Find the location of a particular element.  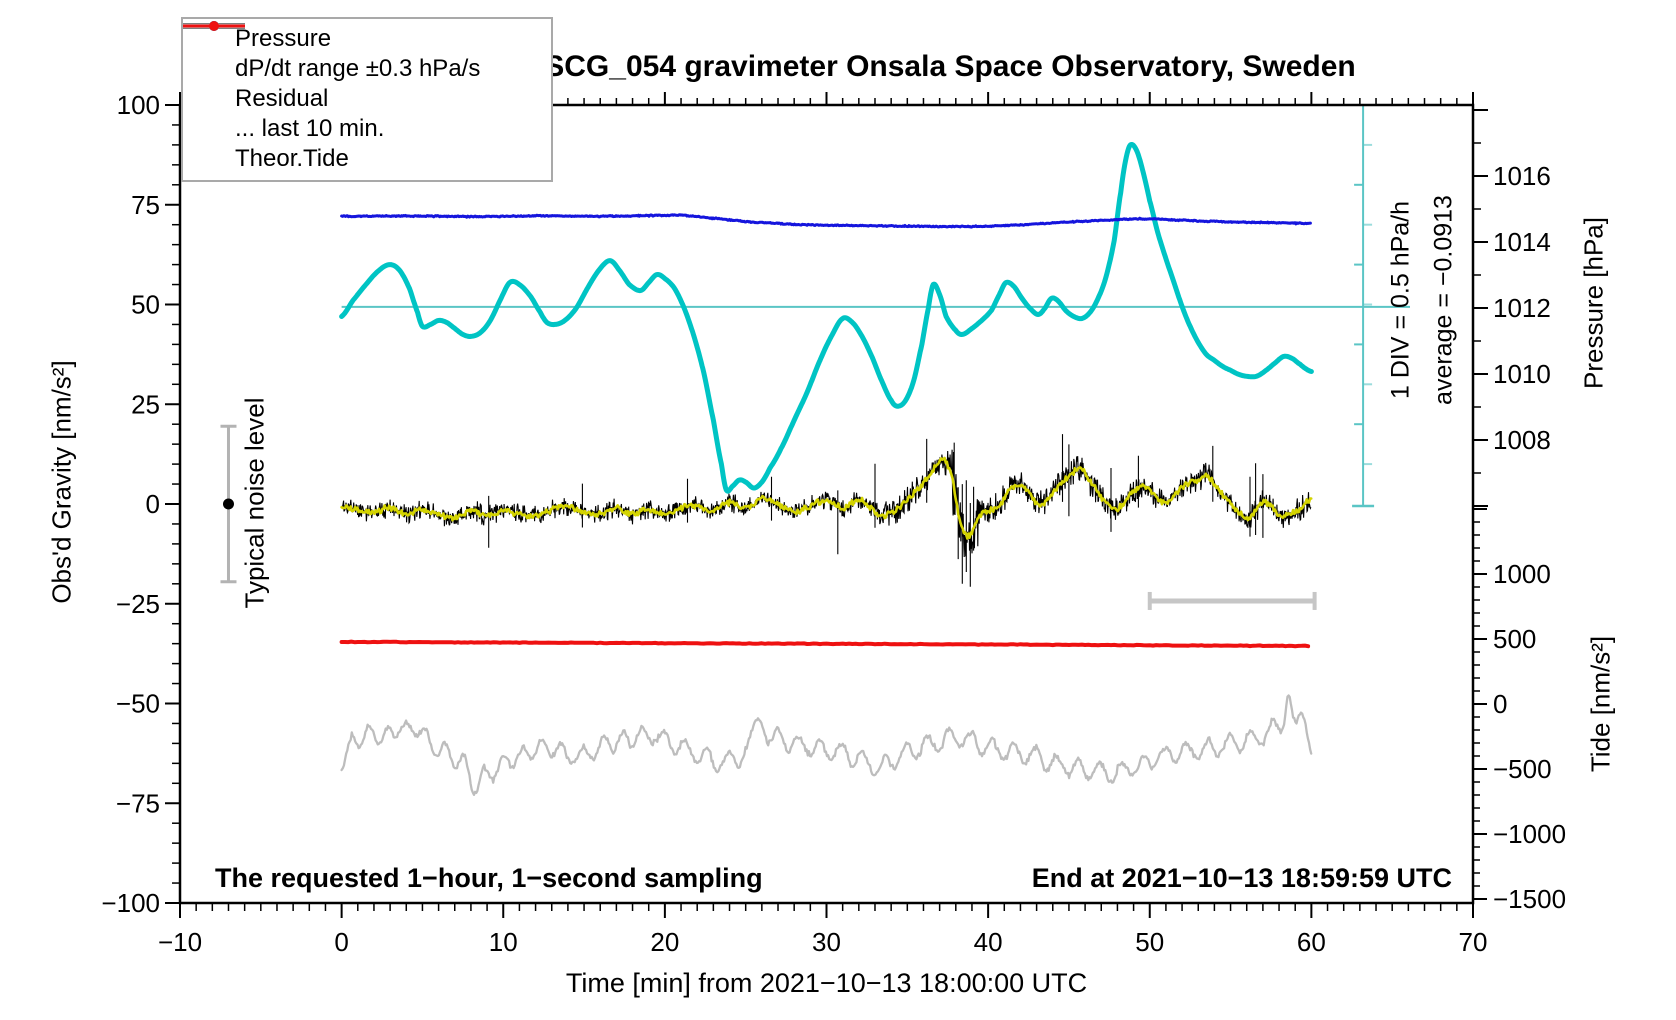

legend-item-2: Residual is located at coordinates (367, 68).